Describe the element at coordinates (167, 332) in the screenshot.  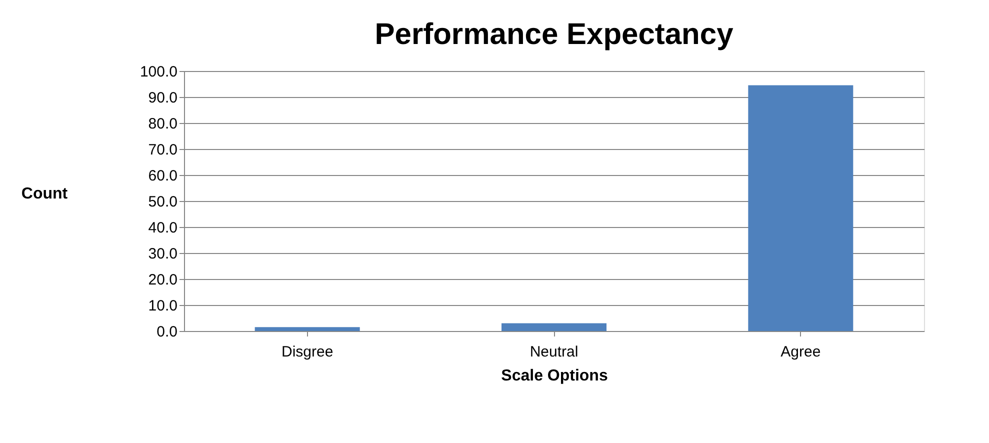
I see `y-tick-label: 0.0` at that location.